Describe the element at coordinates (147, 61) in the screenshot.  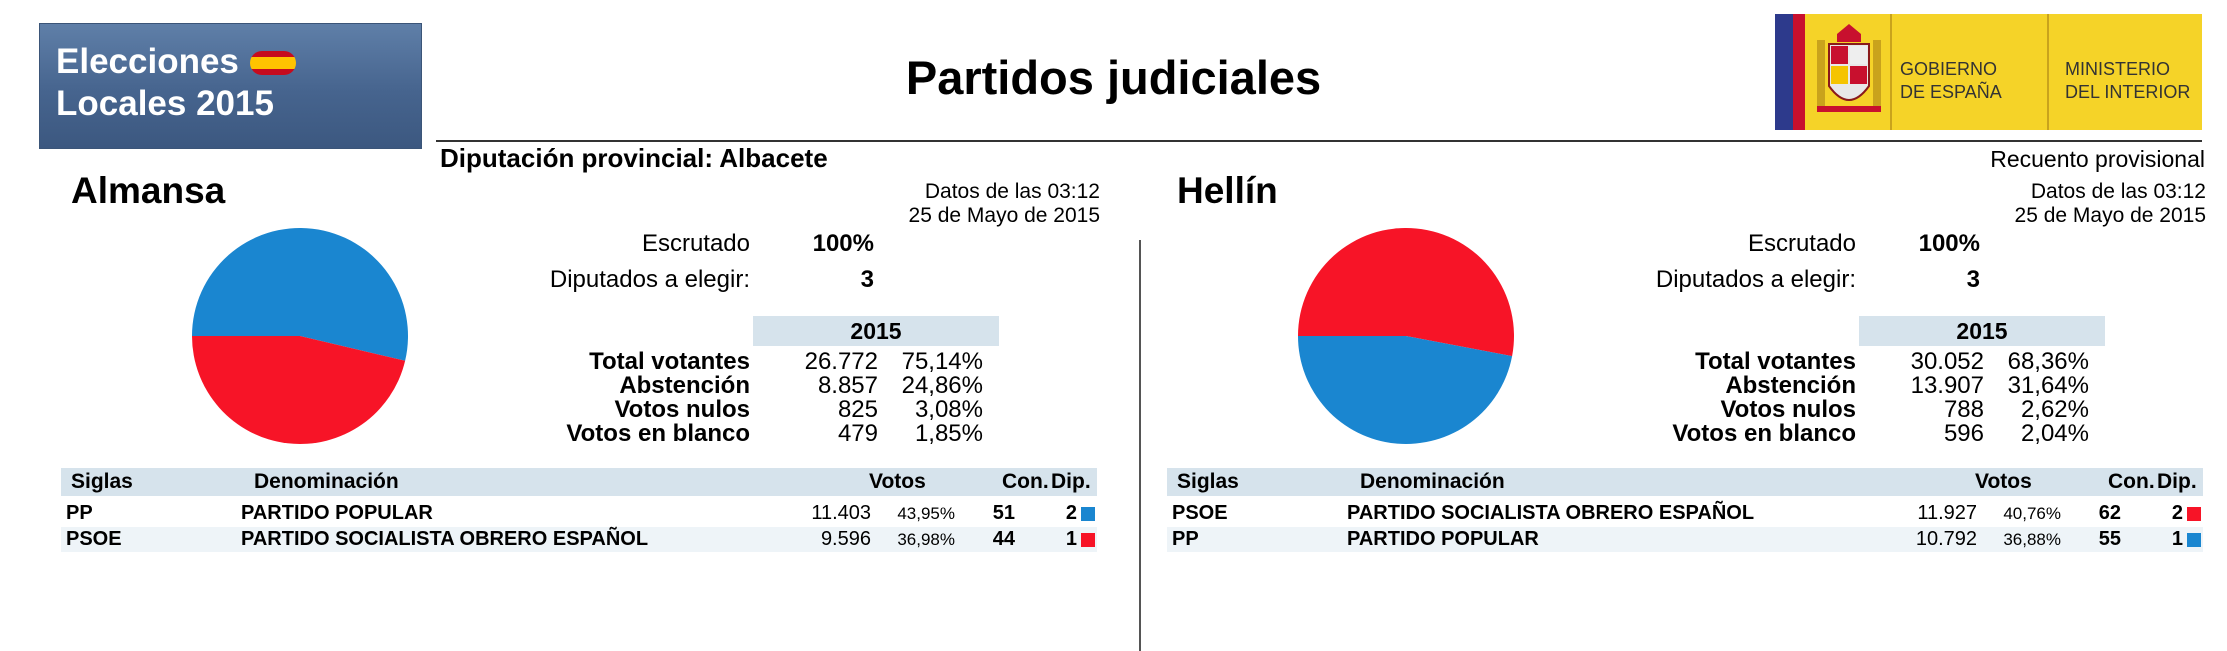
I see `logo-line-1: Elecciones` at that location.